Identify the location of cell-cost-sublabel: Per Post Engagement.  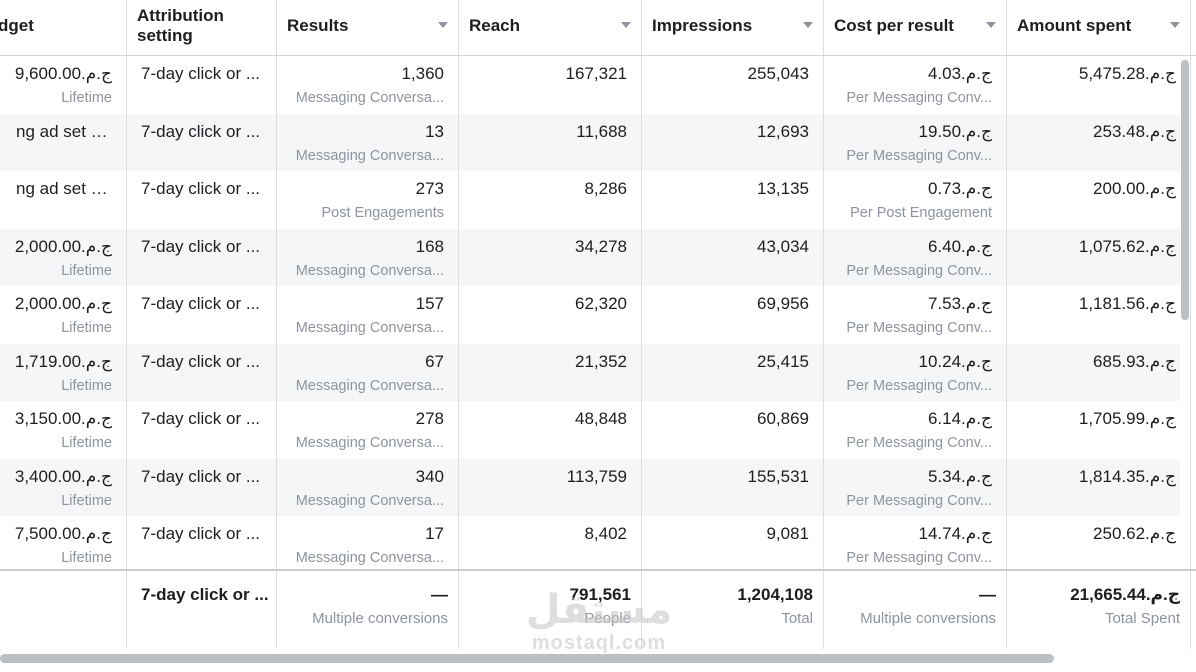
(921, 213).